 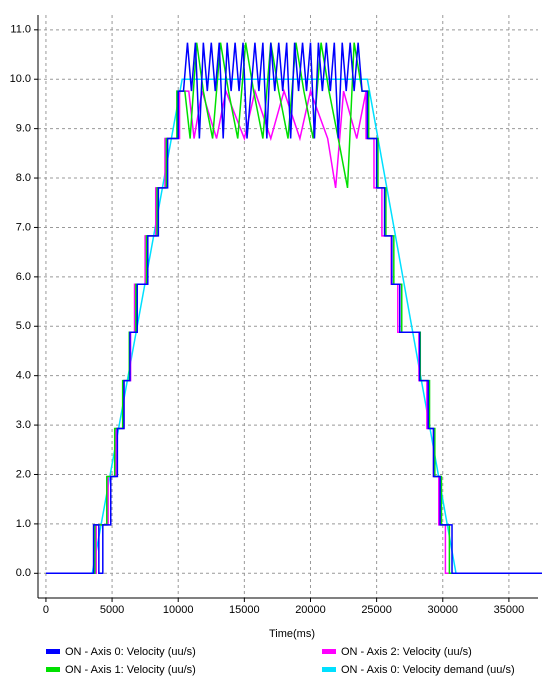 What do you see at coordinates (130, 670) in the screenshot?
I see `legend-label: ON - Axis 1: Velocity (uu/s)` at bounding box center [130, 670].